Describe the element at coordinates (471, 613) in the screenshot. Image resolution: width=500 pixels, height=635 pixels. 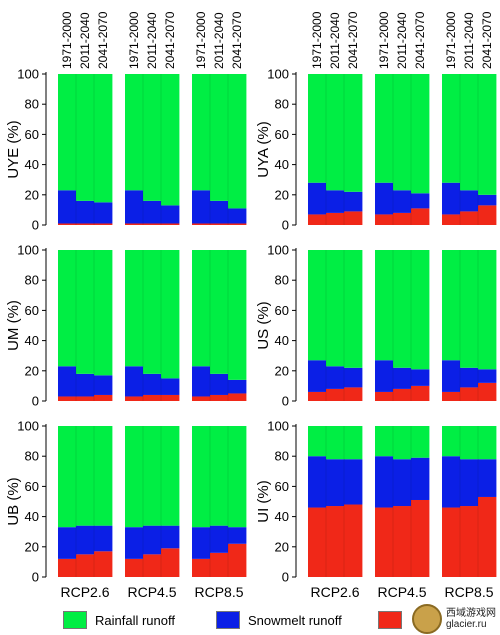
I see `watermark-line-1: 西域游戏网` at that location.